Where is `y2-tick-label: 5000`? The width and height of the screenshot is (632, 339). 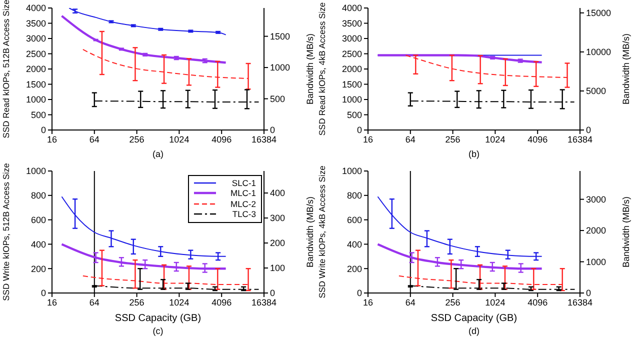
y2-tick-label: 5000 is located at coordinates (596, 91).